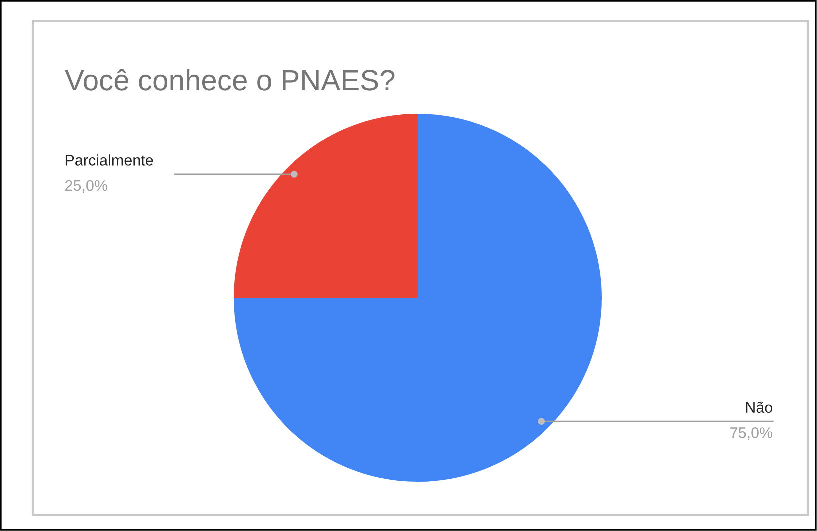 The width and height of the screenshot is (817, 531). What do you see at coordinates (326, 206) in the screenshot?
I see `pie-slice` at bounding box center [326, 206].